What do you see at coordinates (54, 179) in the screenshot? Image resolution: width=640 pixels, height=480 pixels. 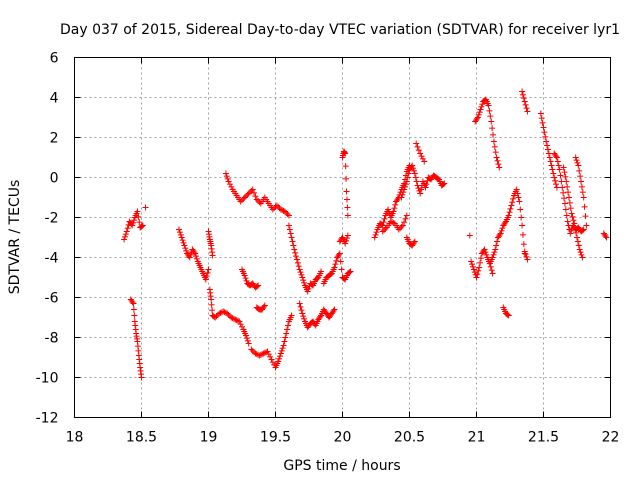 I see `y-tick-label: 0` at bounding box center [54, 179].